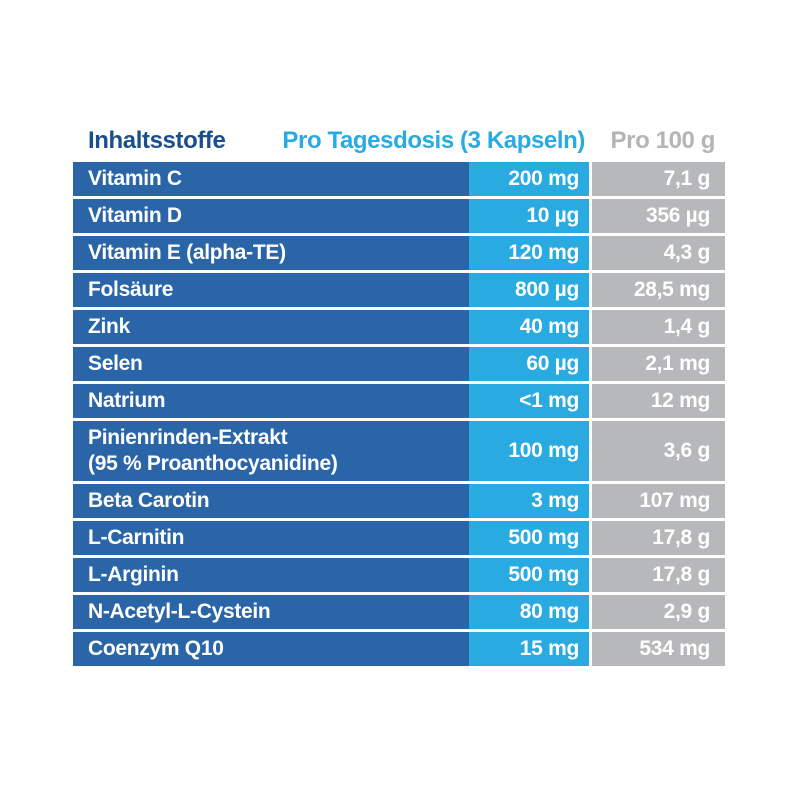  What do you see at coordinates (529, 179) in the screenshot?
I see `dose-value: 200 mg` at bounding box center [529, 179].